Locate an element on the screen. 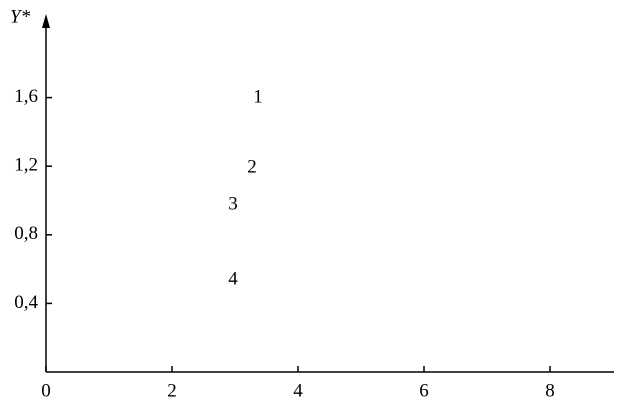 This screenshot has width=618, height=408. y-tick-label: 0,4 is located at coordinates (26, 302).